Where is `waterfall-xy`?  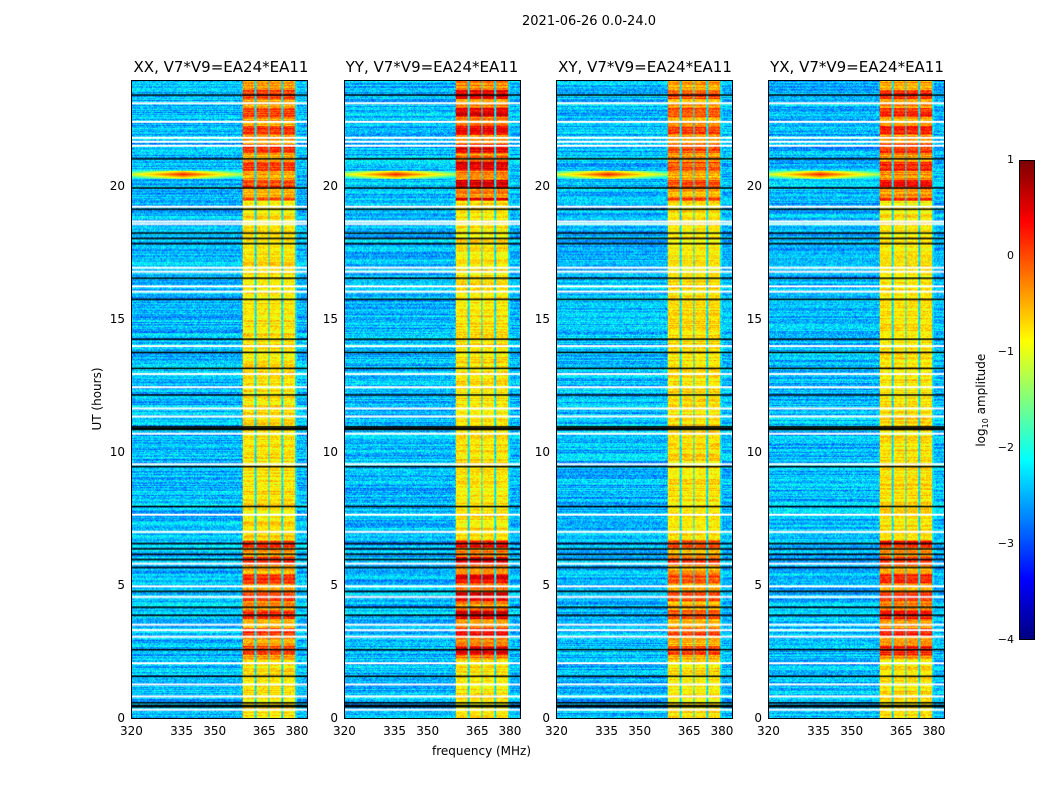 waterfall-xy is located at coordinates (644, 399).